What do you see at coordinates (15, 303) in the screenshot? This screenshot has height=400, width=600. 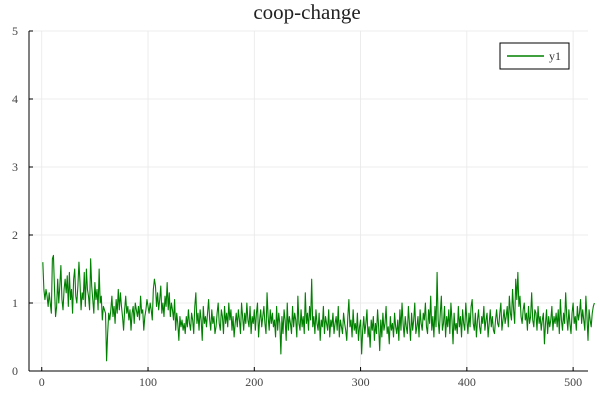 I see `y-tick-label: 1` at bounding box center [15, 303].